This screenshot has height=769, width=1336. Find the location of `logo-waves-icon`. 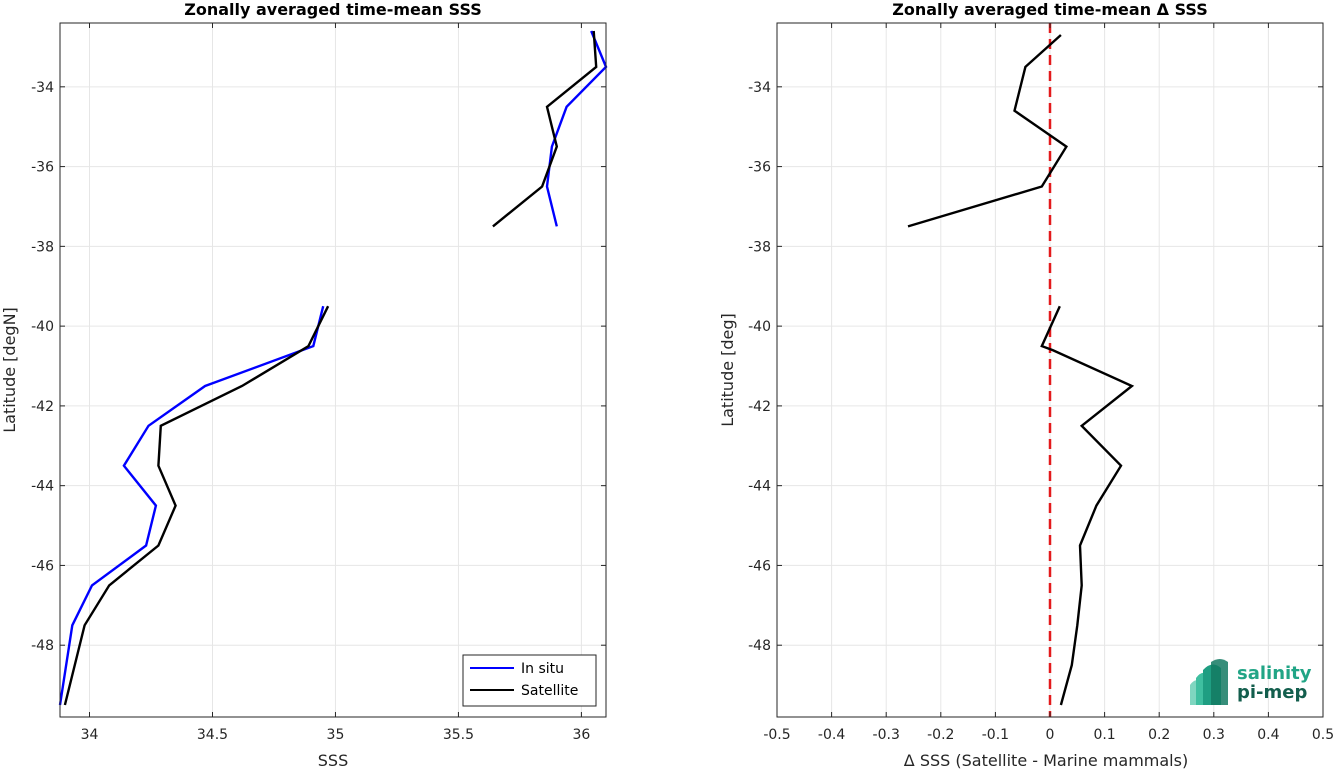

logo-waves-icon is located at coordinates (1209, 682).